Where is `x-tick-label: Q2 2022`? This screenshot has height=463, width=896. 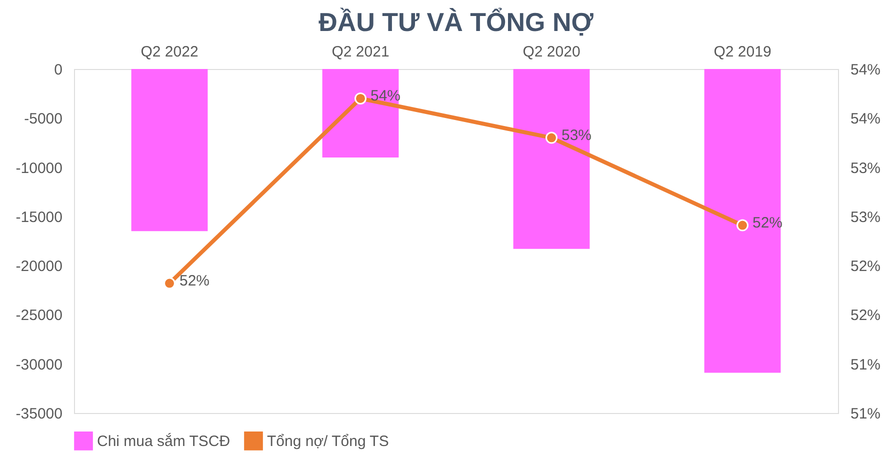
x-tick-label: Q2 2022 is located at coordinates (169, 52).